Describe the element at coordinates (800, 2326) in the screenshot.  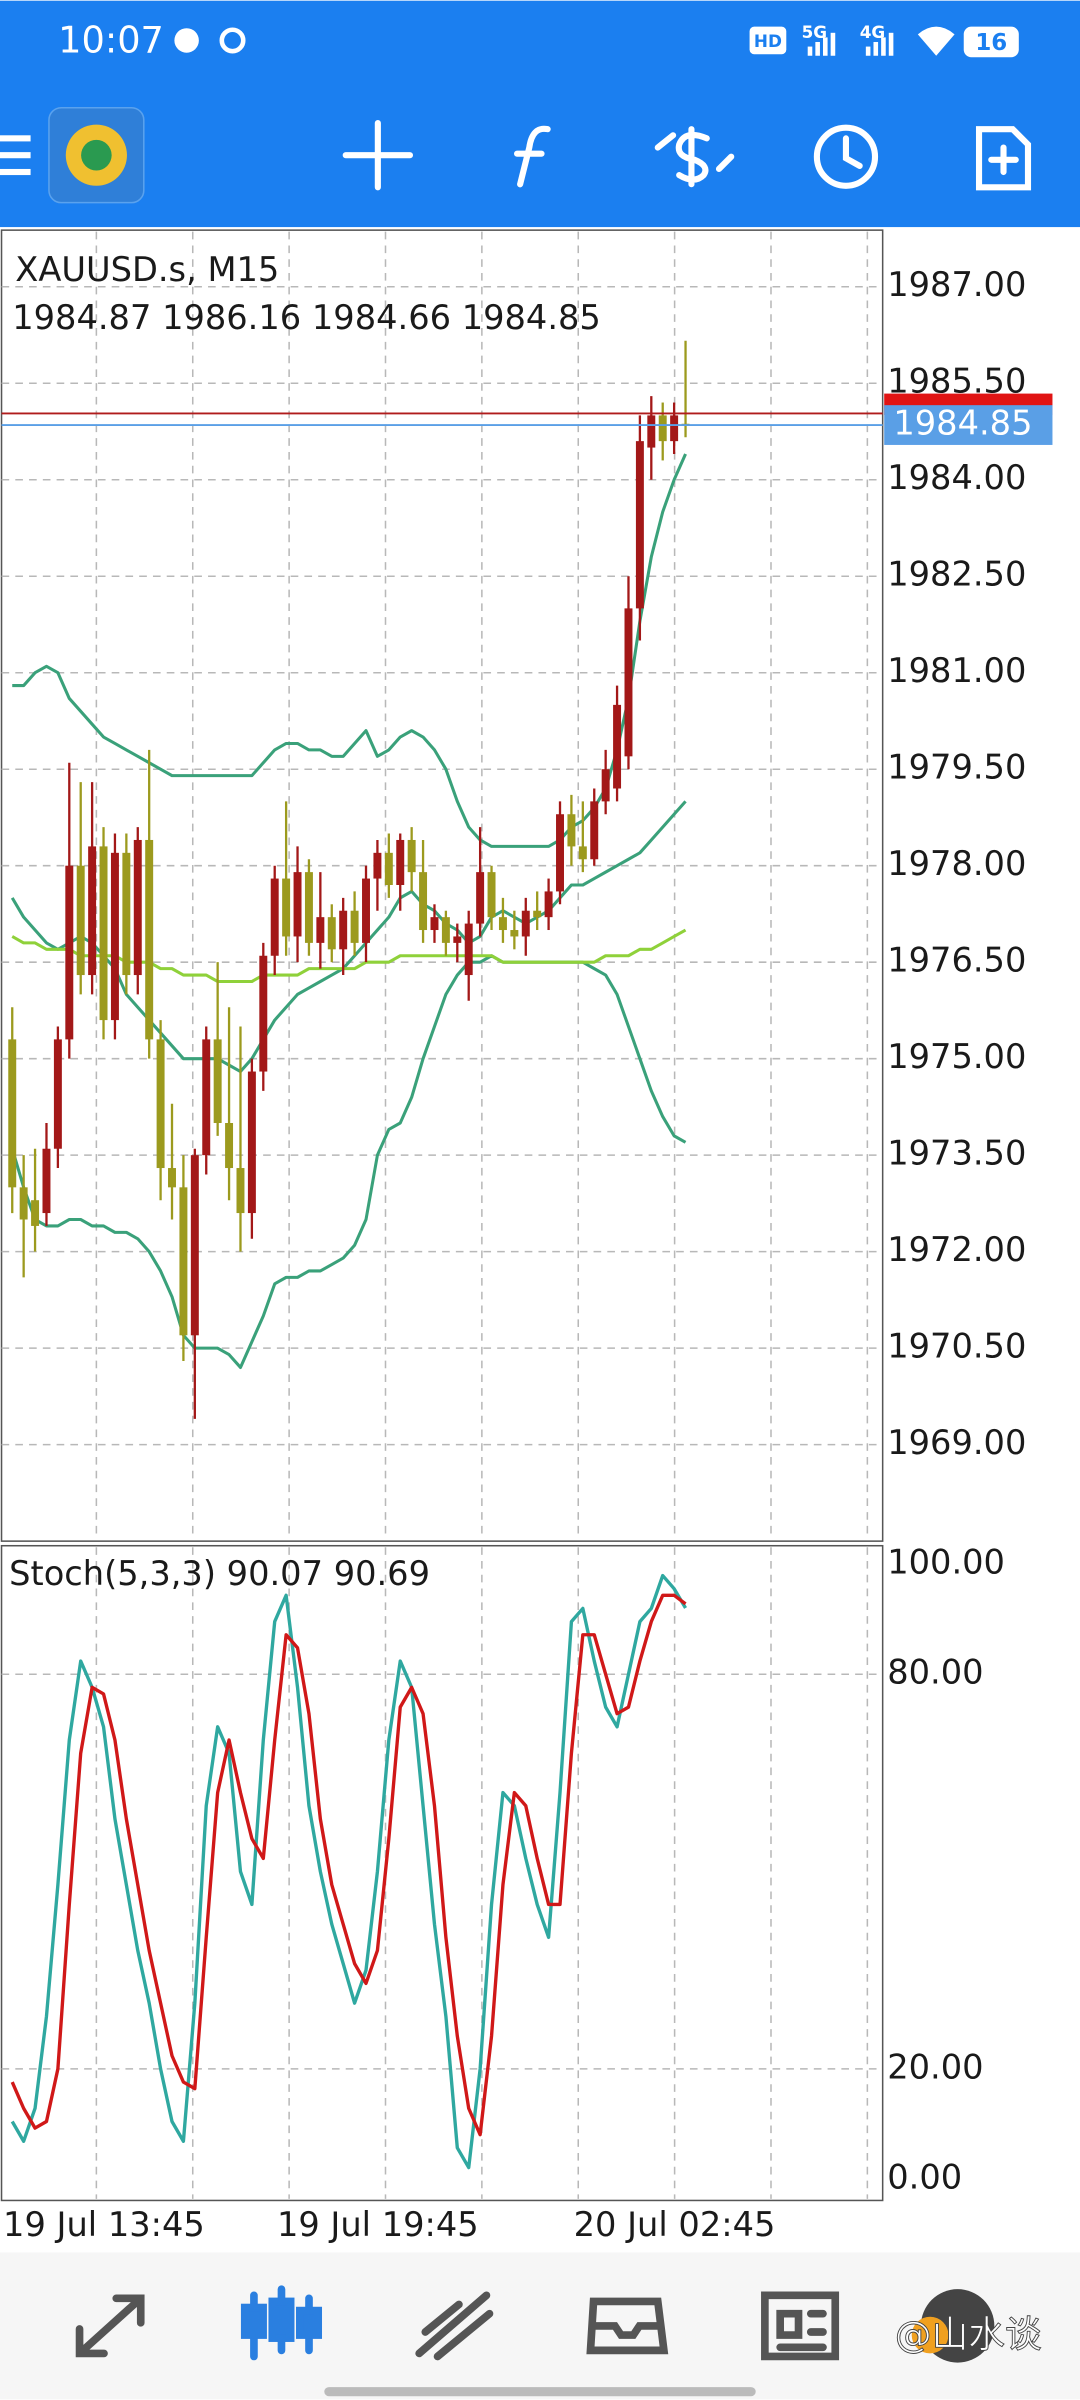
I see `news-tab` at that location.